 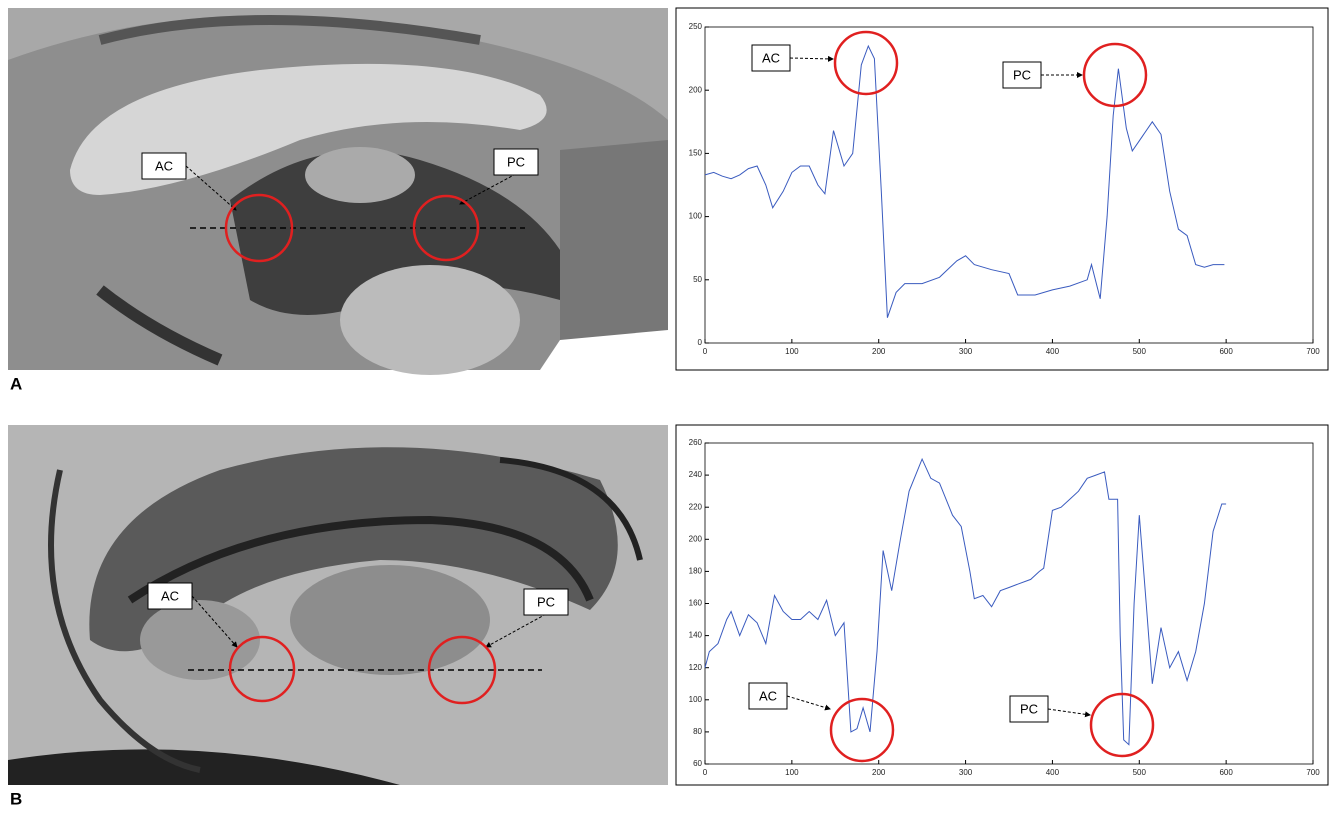 What do you see at coordinates (696, 474) in the screenshot?
I see `y-tick-label: 240` at bounding box center [696, 474].